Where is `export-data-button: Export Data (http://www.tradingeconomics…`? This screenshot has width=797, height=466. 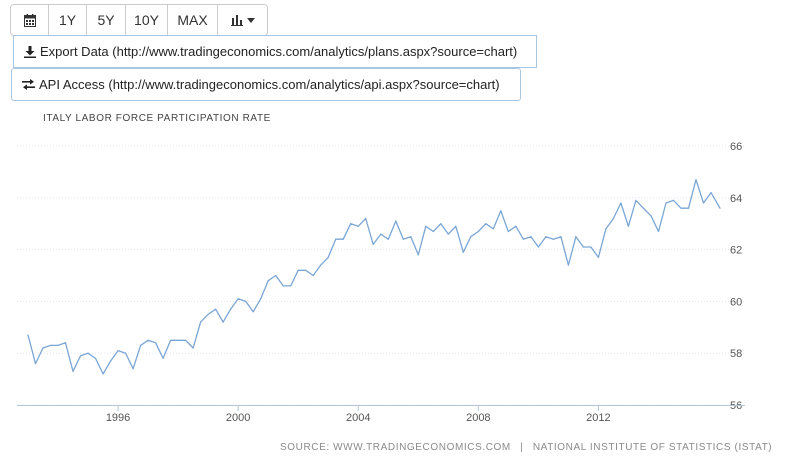
export-data-button: Export Data (http://www.tradingeconomics… is located at coordinates (275, 51).